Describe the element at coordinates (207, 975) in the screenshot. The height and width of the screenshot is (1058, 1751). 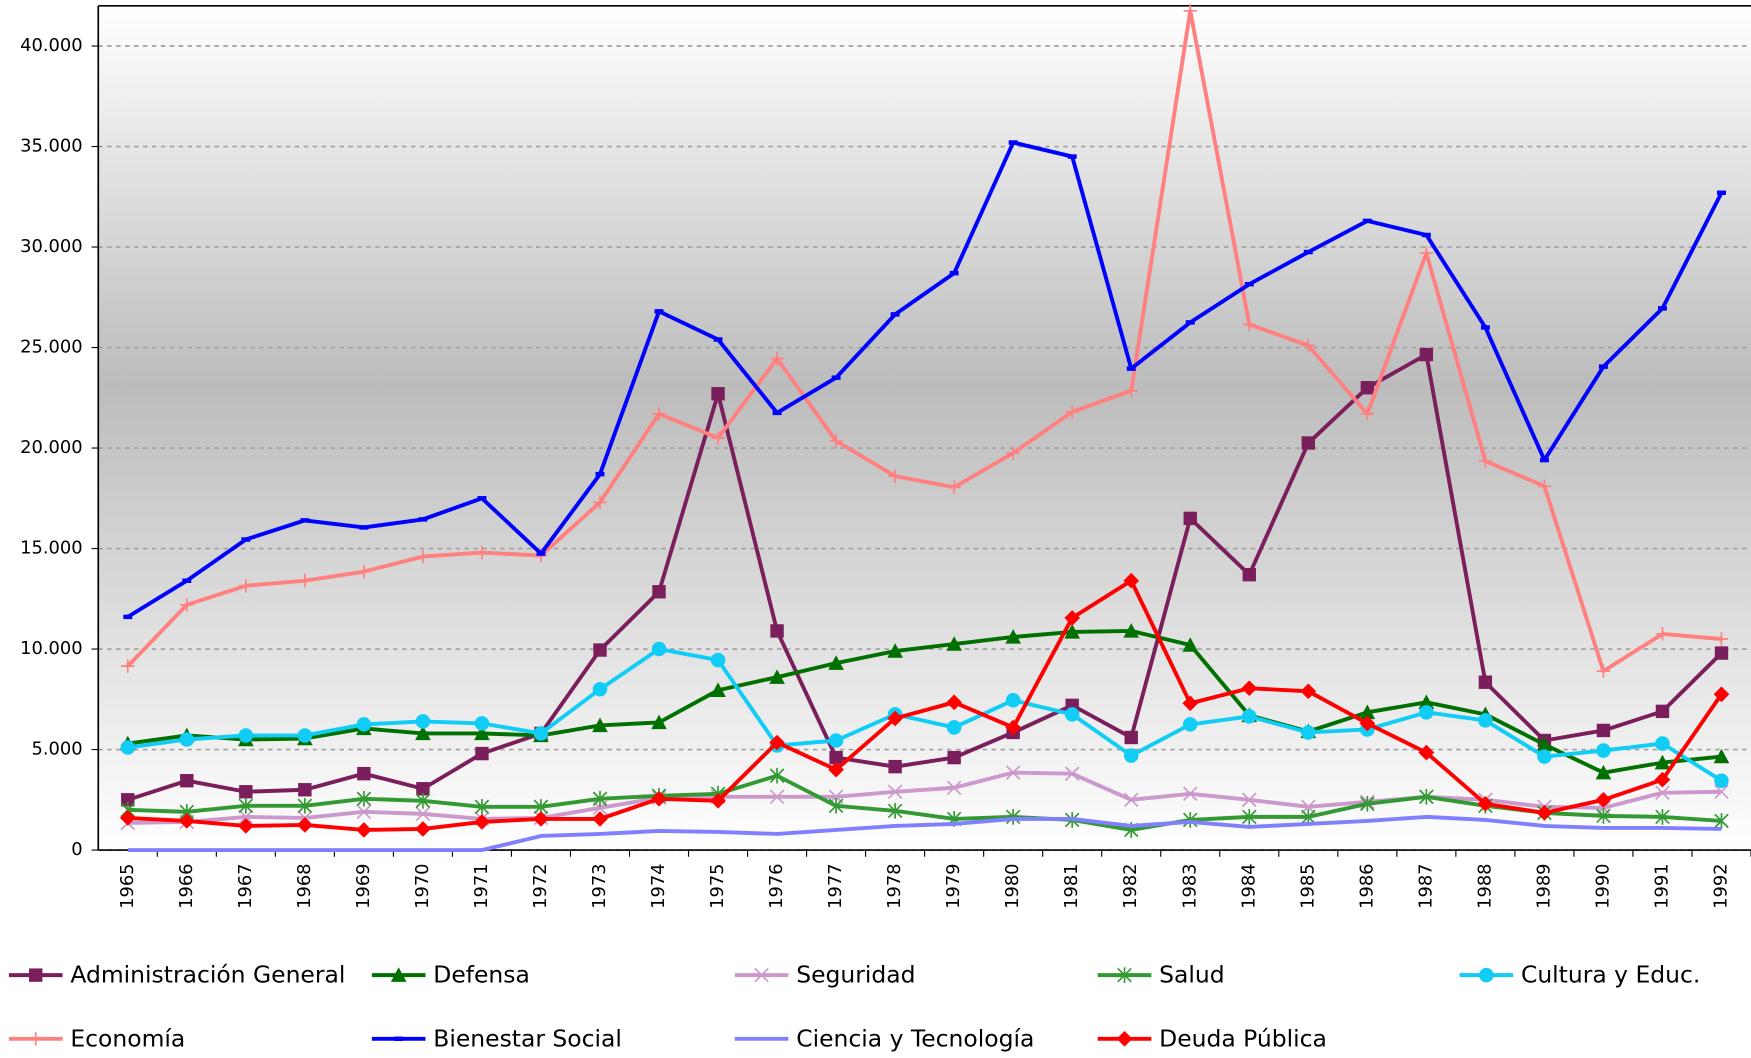
I see `legend-label: Administración General` at that location.